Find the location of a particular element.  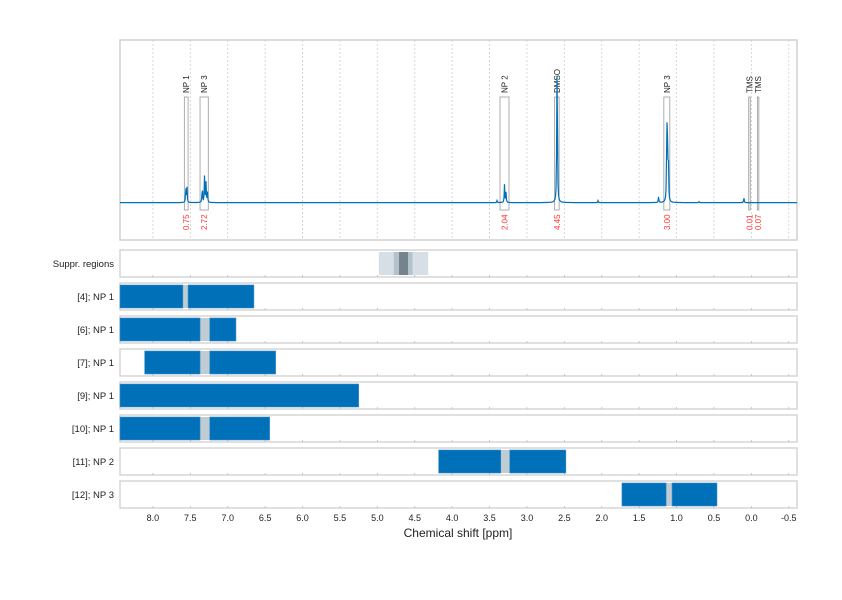

row-label: [6]; NP 1 is located at coordinates (95, 330).